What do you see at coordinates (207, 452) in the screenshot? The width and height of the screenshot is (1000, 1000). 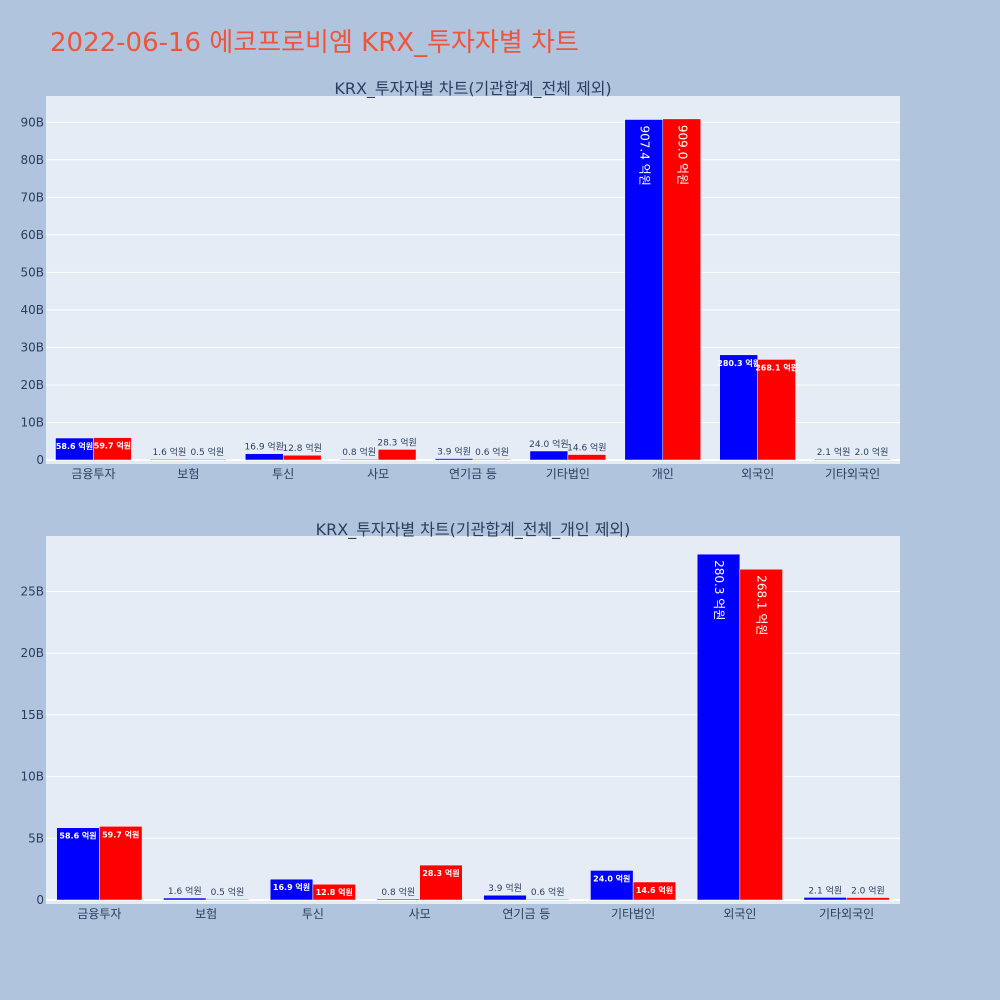 I see `bar-value-label: 0.5 억원` at bounding box center [207, 452].